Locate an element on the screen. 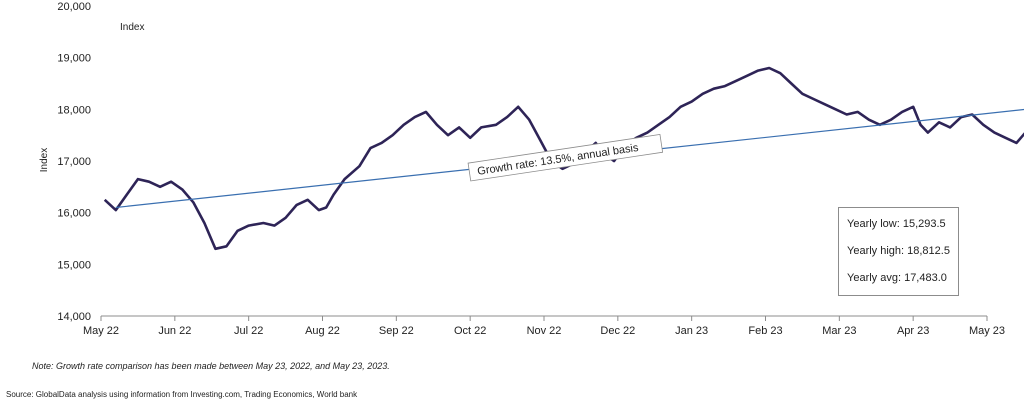  x-tick-label: Nov 22 is located at coordinates (544, 331).